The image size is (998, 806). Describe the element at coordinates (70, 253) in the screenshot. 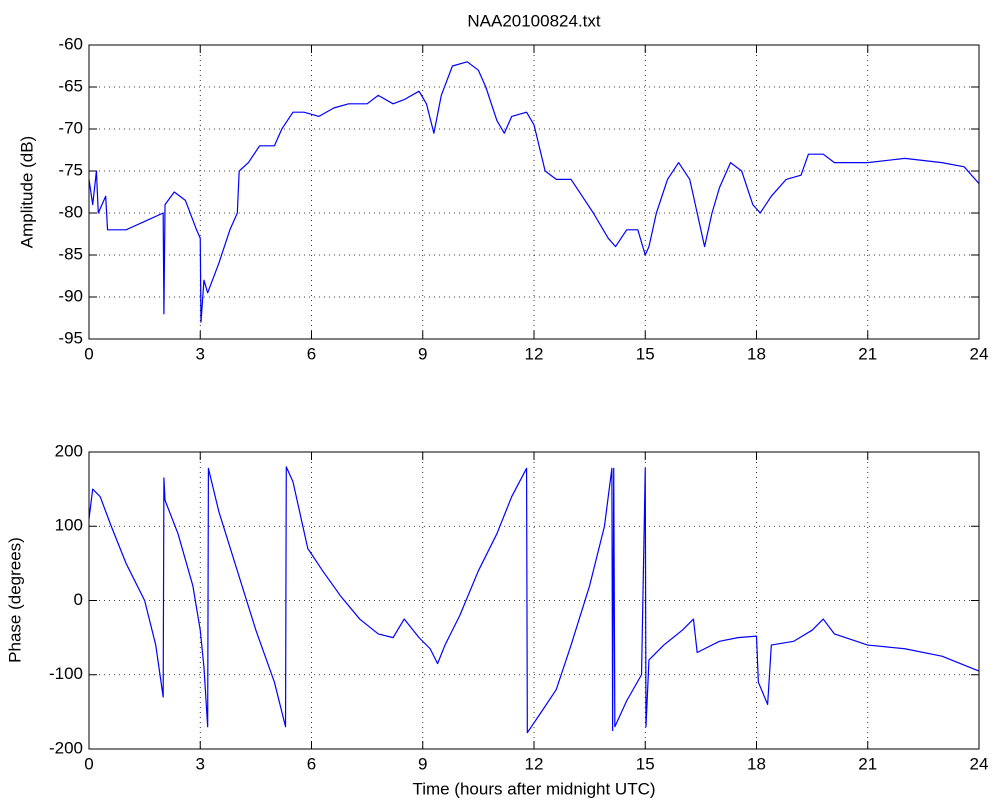

I see `y-tick-label: -85` at that location.